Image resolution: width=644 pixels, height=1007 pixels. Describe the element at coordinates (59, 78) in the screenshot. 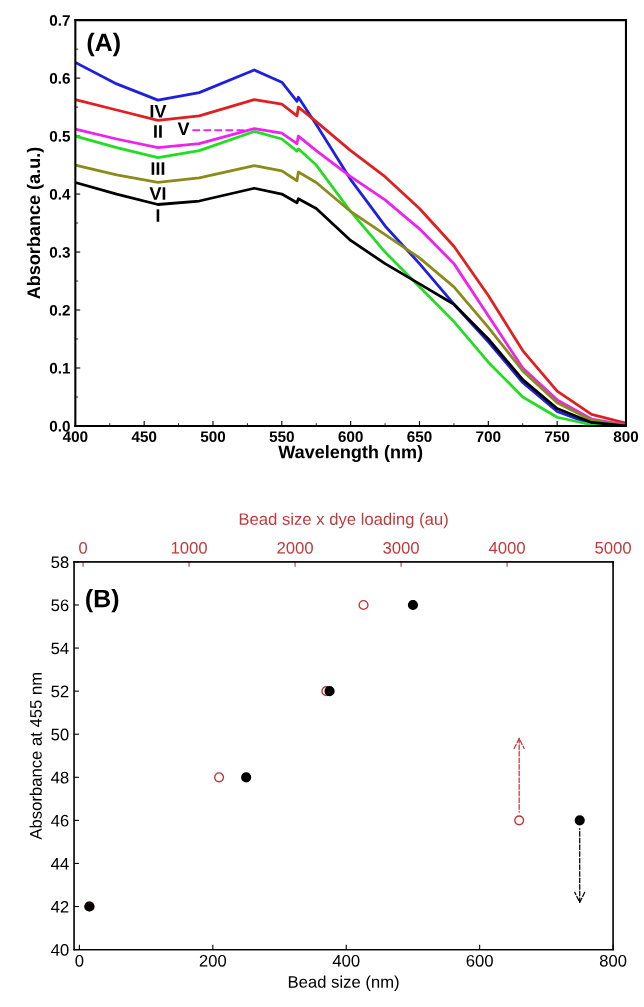

I see `y-tick-label: 0.6` at that location.